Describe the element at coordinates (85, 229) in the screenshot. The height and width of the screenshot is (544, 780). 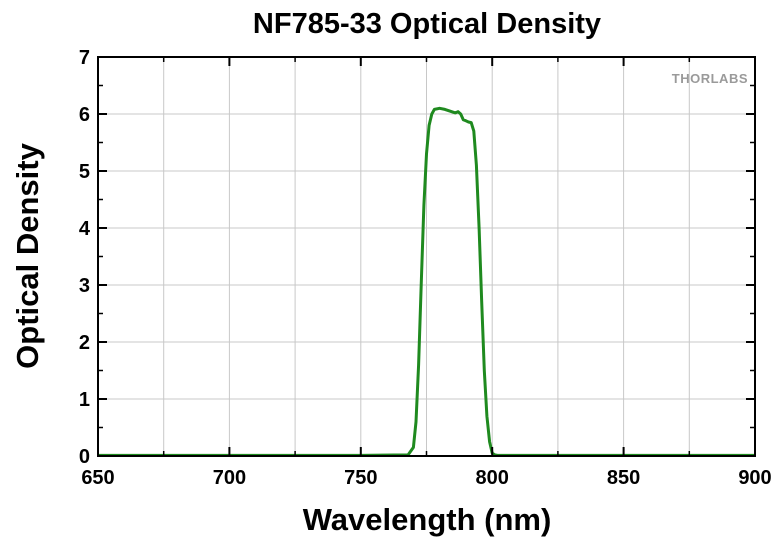
I see `y-tick-label: 4` at that location.